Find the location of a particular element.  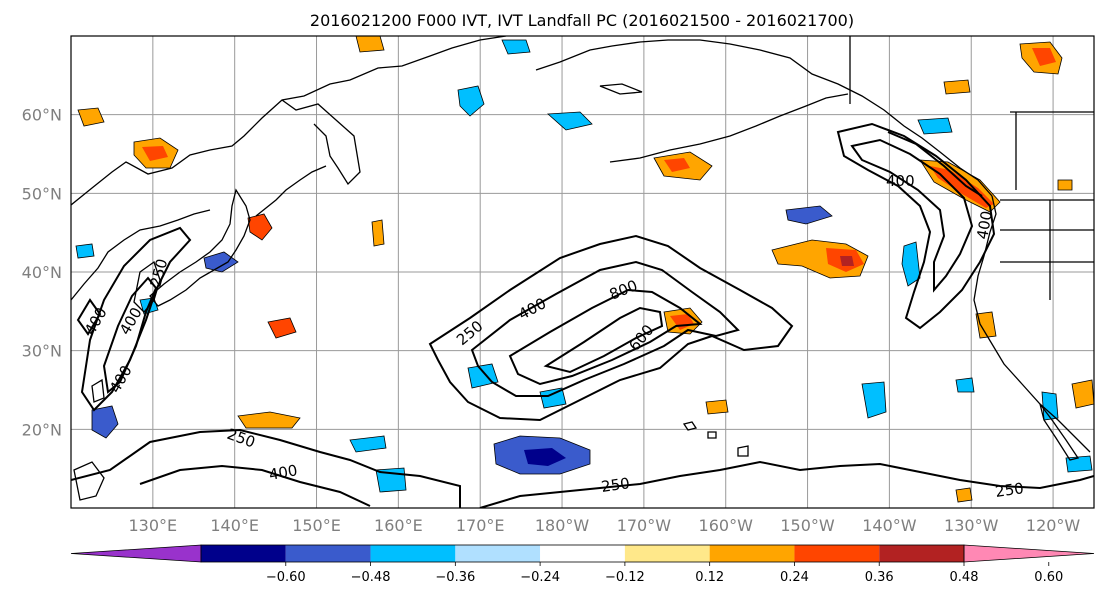

longitude-label: 130°W is located at coordinates (971, 525).